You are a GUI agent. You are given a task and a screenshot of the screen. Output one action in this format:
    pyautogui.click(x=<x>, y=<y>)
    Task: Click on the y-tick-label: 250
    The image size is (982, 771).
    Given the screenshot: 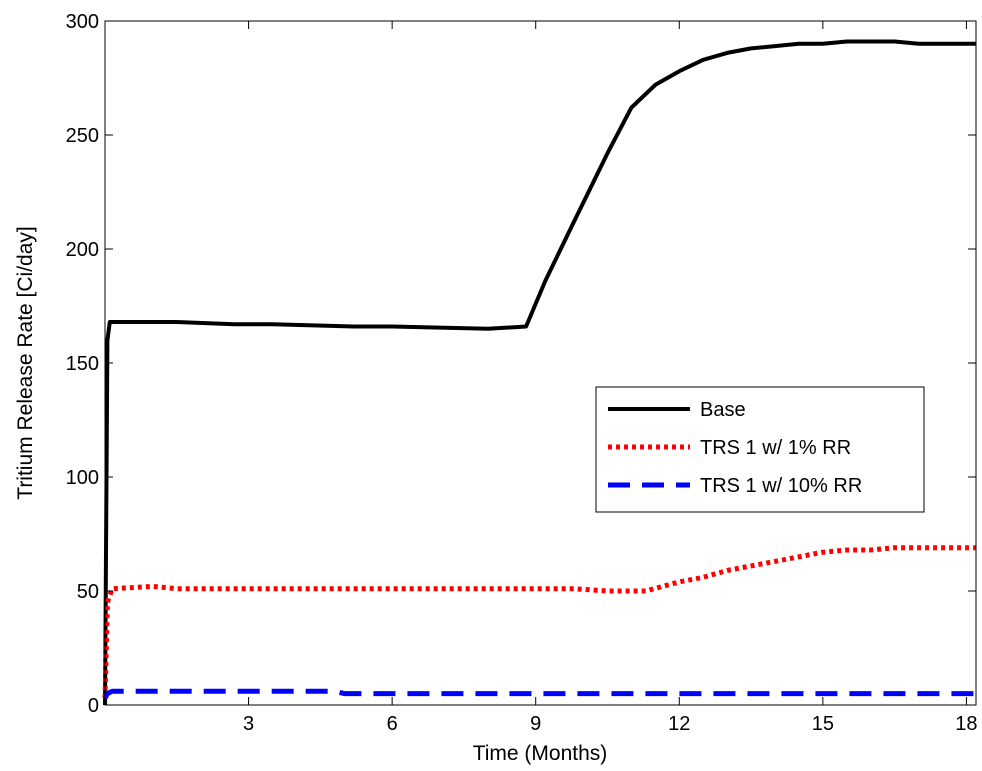 What is the action you would take?
    pyautogui.click(x=82, y=136)
    